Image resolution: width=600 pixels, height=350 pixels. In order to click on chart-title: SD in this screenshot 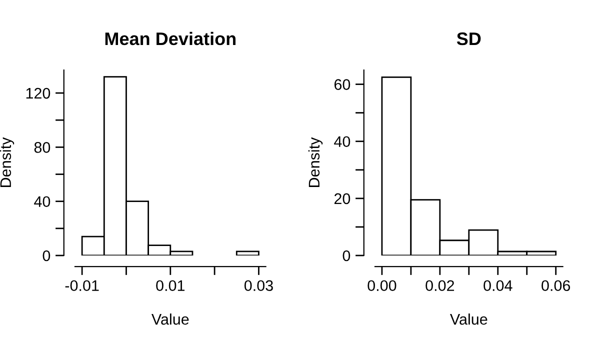, I will do `click(468, 39)`.